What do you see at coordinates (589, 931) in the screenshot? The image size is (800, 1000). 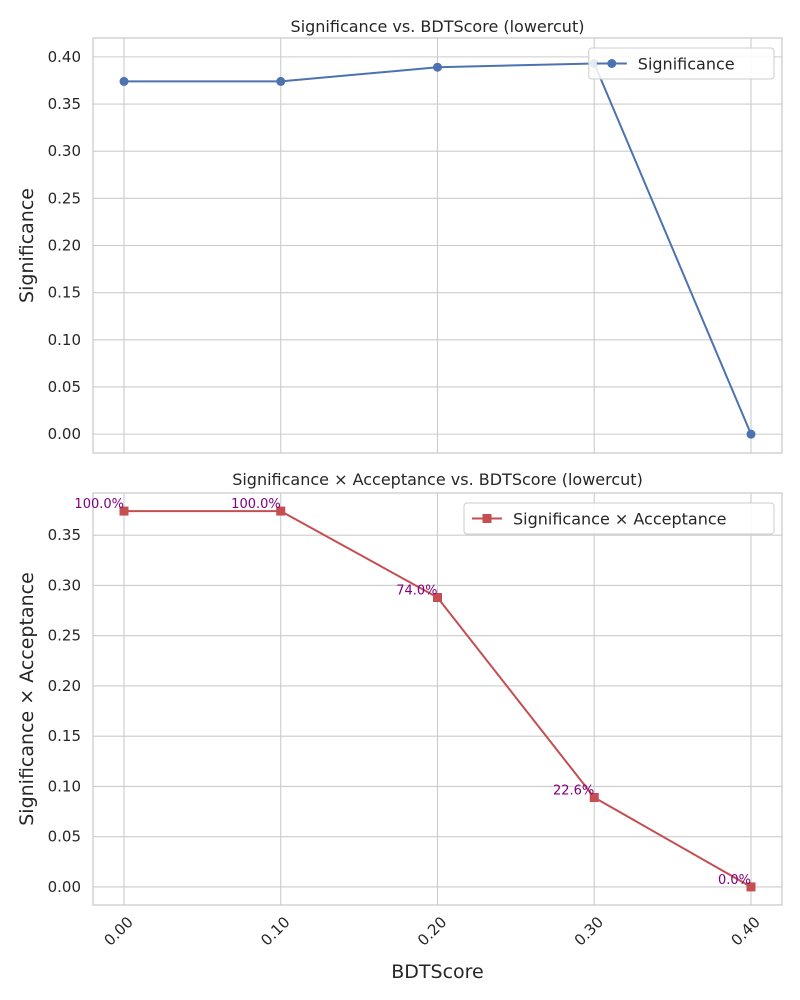 I see `x-tick-label: 0.30` at bounding box center [589, 931].